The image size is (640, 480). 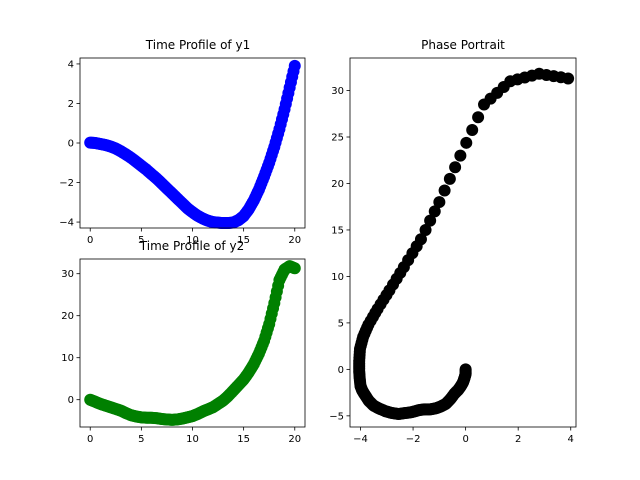 I want to click on y1-y-axis: −4 −2 0 2 4, so click(x=69, y=144).